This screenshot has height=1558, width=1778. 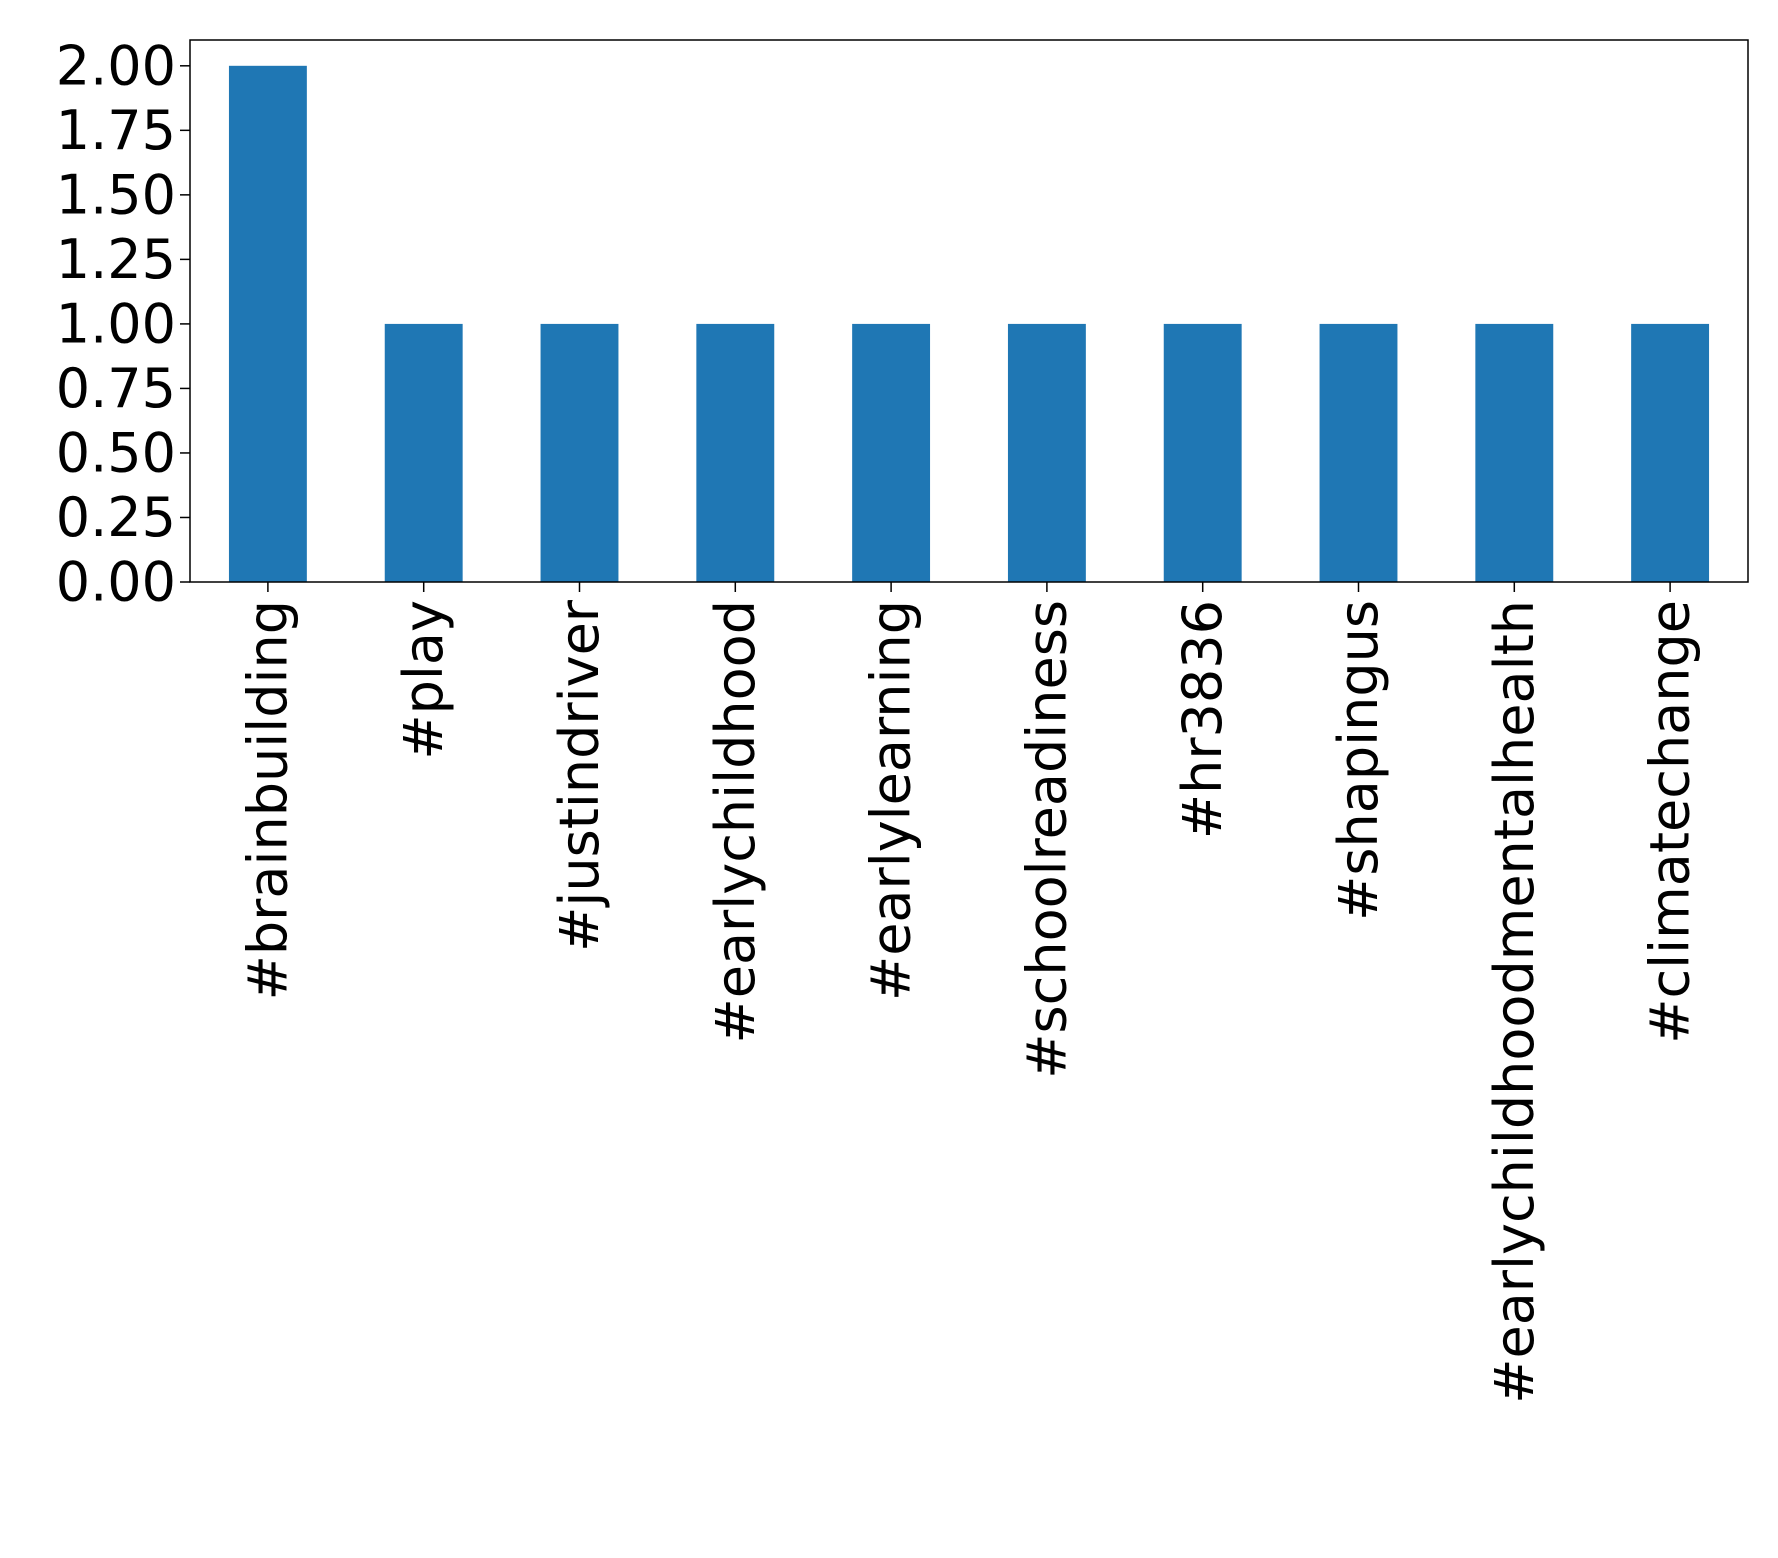 What do you see at coordinates (116, 323) in the screenshot?
I see `y-tick-label: 1.00` at bounding box center [116, 323].